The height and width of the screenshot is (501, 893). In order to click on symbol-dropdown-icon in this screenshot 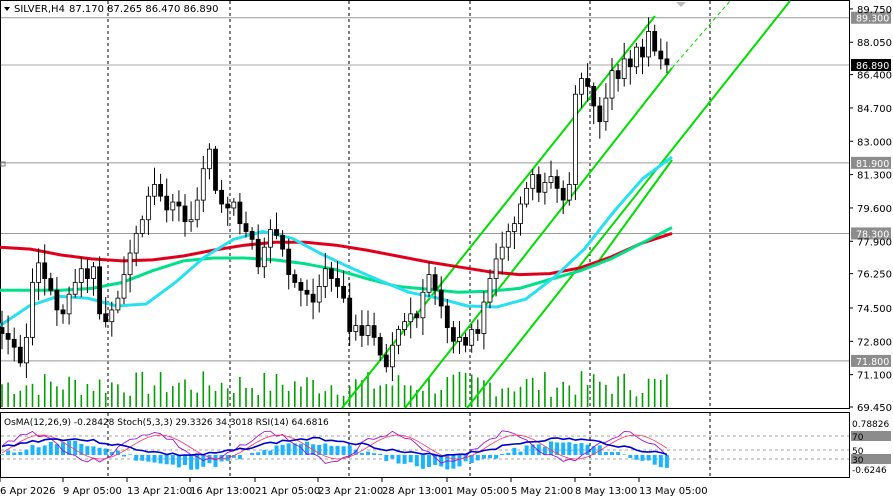, I will do `click(7, 9)`.